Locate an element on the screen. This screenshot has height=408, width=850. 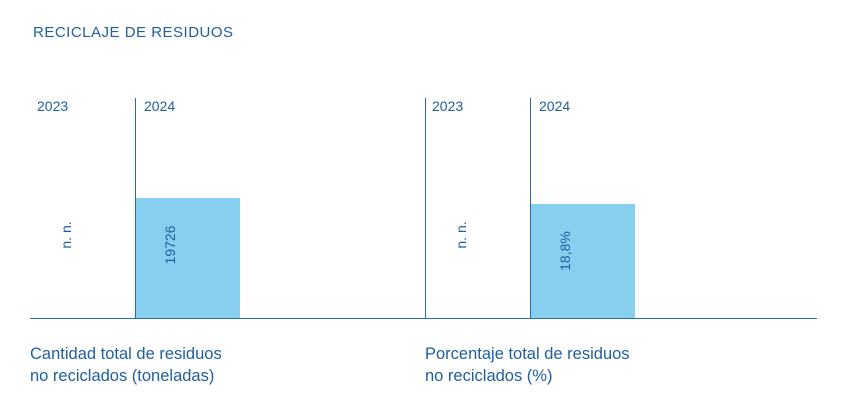
chart-2-category-1: 2024 is located at coordinates (554, 106).